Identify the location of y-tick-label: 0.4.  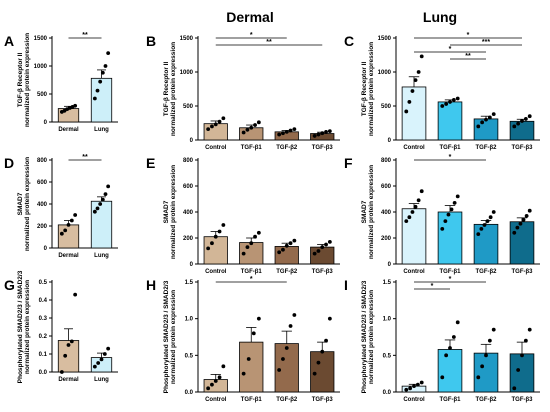
(43, 301).